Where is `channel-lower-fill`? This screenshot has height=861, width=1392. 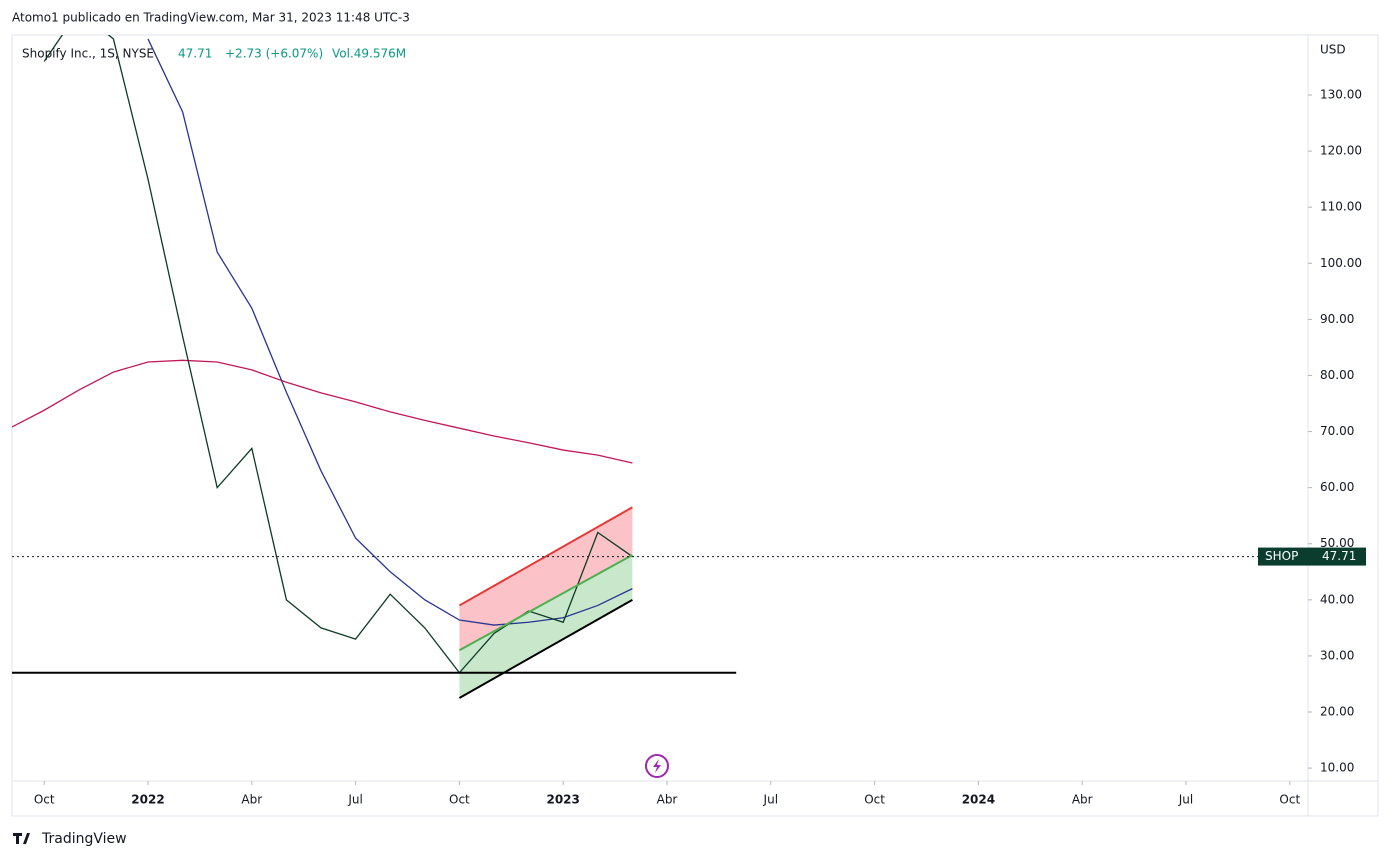 channel-lower-fill is located at coordinates (546, 626).